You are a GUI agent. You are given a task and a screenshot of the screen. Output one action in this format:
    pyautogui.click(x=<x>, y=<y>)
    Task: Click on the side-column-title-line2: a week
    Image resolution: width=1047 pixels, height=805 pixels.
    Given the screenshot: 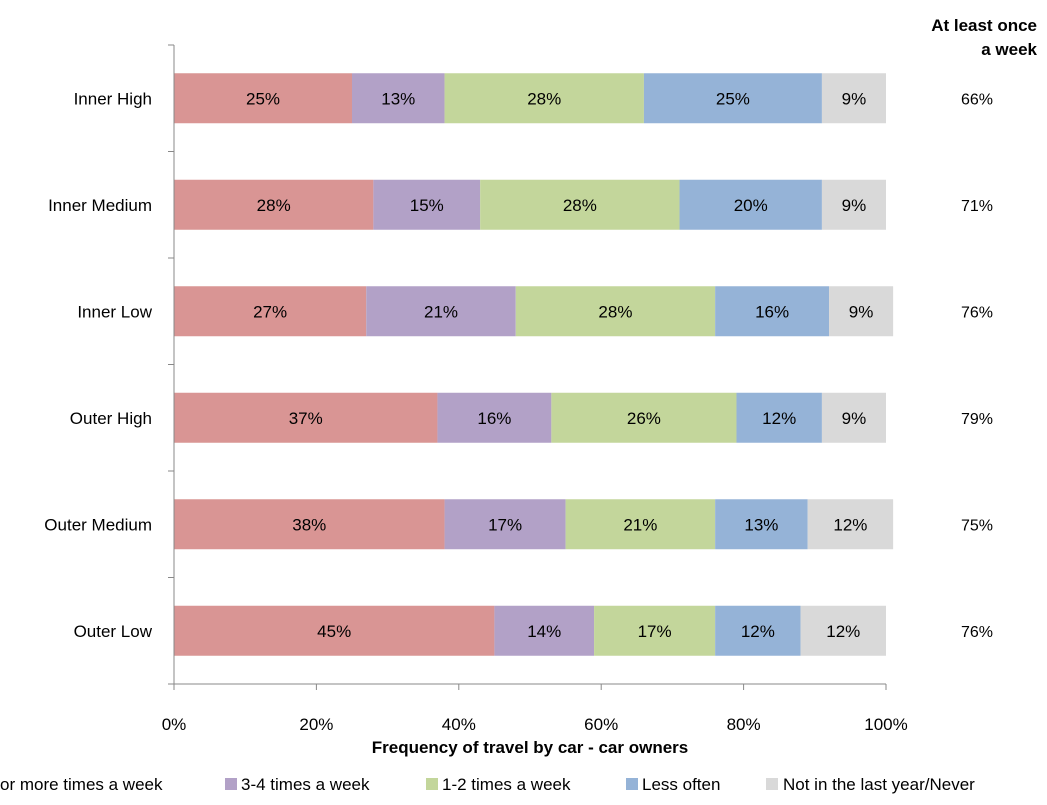 What is the action you would take?
    pyautogui.click(x=1009, y=49)
    